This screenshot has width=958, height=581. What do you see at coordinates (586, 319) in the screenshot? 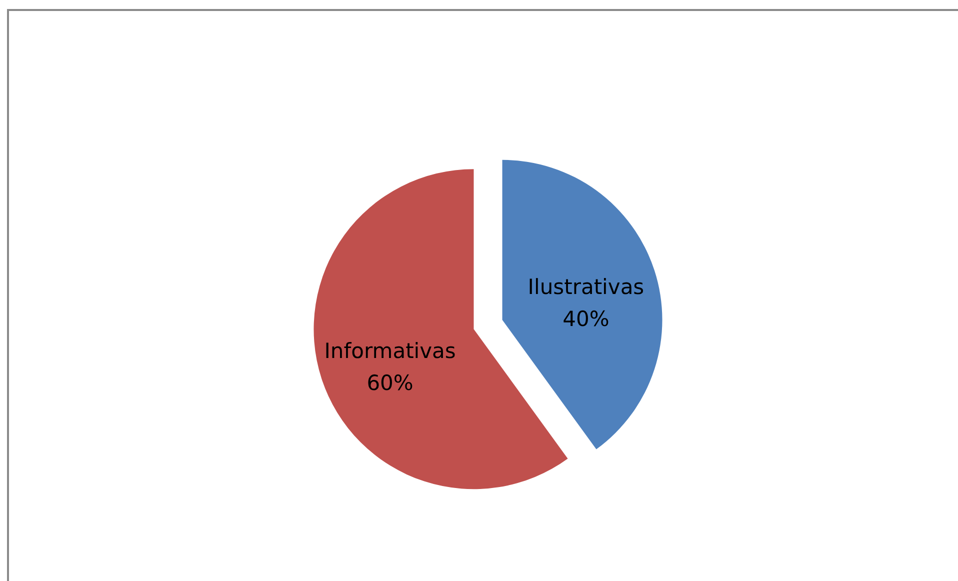
I see `data-label: 40%` at bounding box center [586, 319].